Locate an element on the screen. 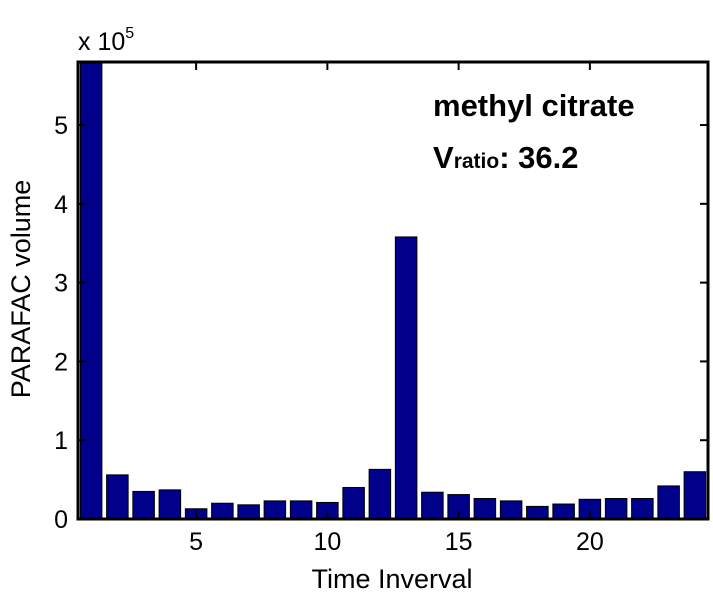 This screenshot has height=599, width=713. annotation-compound: methyl citrate is located at coordinates (534, 105).